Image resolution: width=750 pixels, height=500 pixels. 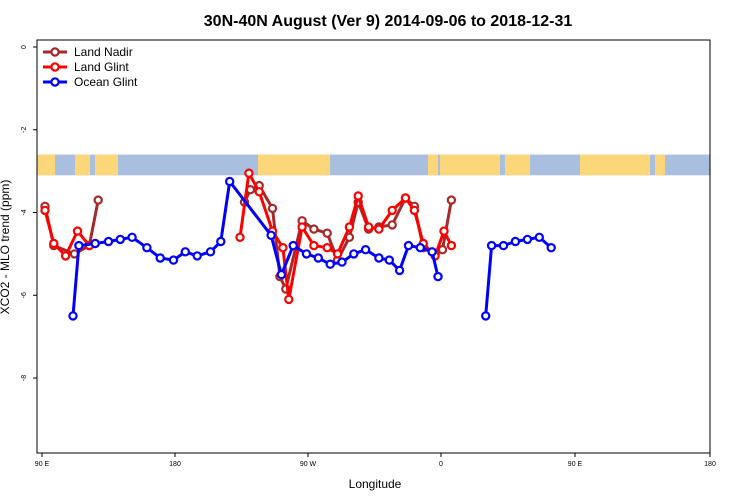 I want to click on x-tick-label: 0, so click(x=441, y=464).